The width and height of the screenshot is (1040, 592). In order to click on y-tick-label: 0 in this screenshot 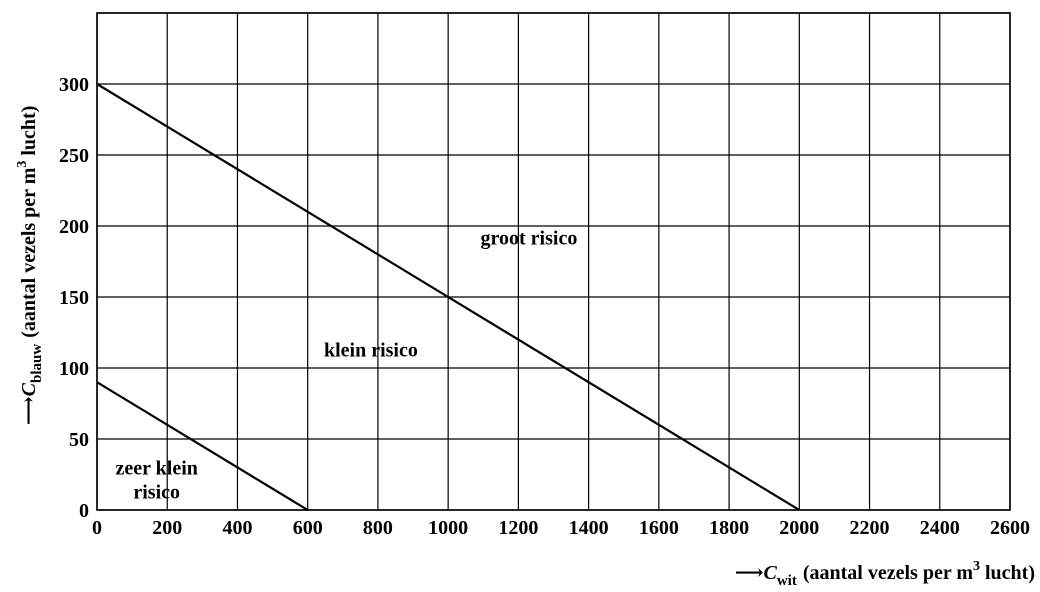, I will do `click(84, 511)`.